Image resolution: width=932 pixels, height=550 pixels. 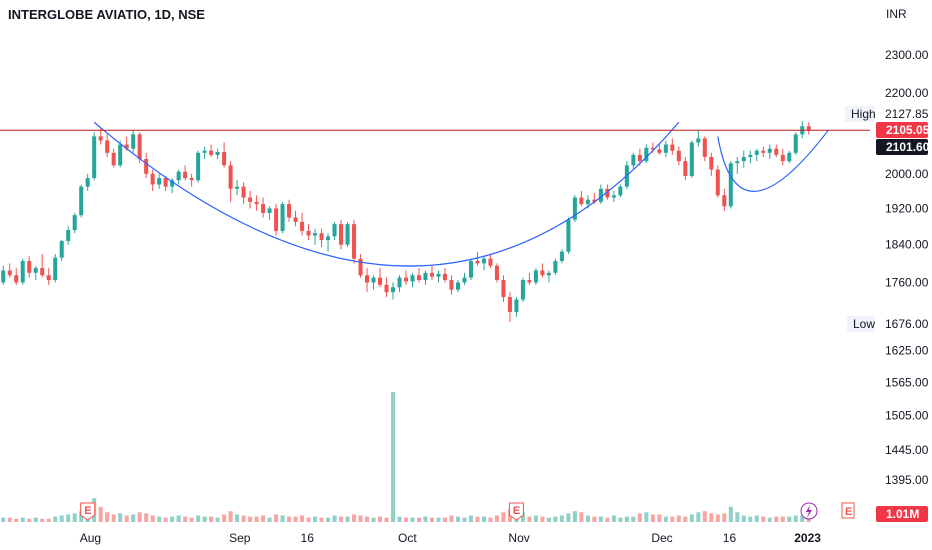 I want to click on earnings-marker: E, so click(x=848, y=510).